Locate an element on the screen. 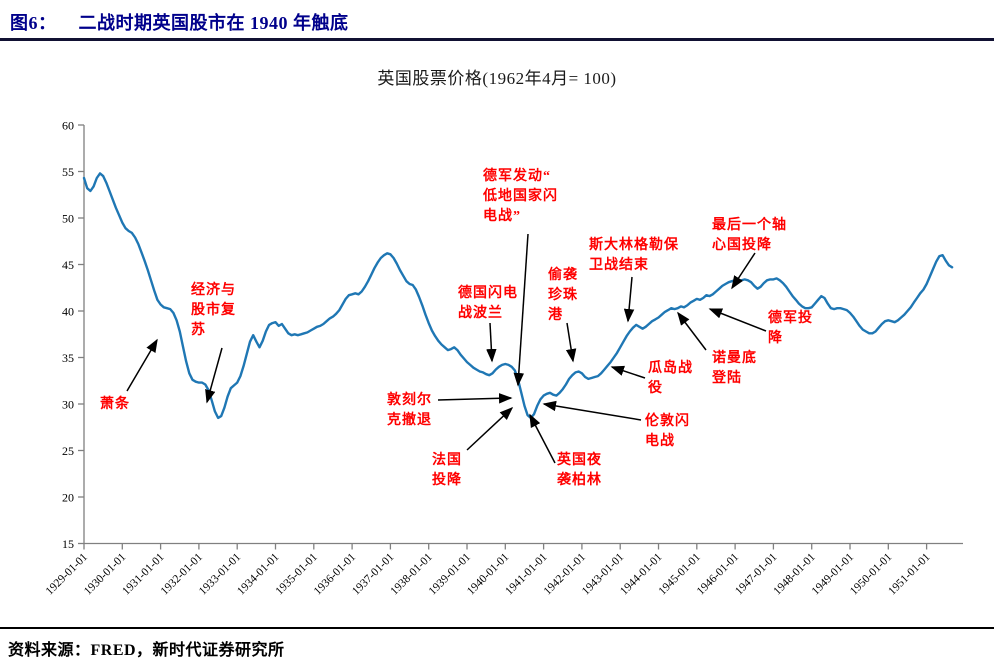 Image resolution: width=994 pixels, height=669 pixels. figure-header: 图6： 二战时期英国股市在 1940 年触底 is located at coordinates (179, 22).